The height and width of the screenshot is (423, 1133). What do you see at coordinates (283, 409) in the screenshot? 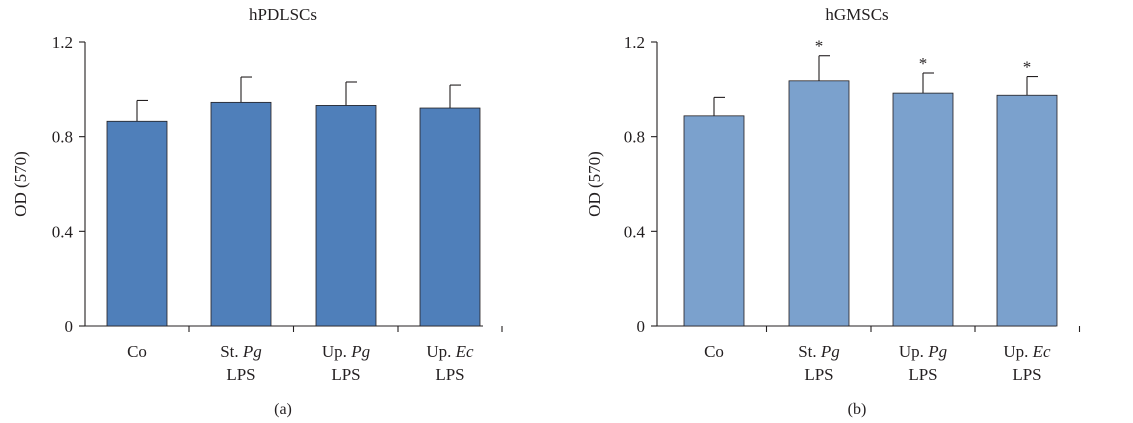
I see `panel-label: (a)` at bounding box center [283, 409].